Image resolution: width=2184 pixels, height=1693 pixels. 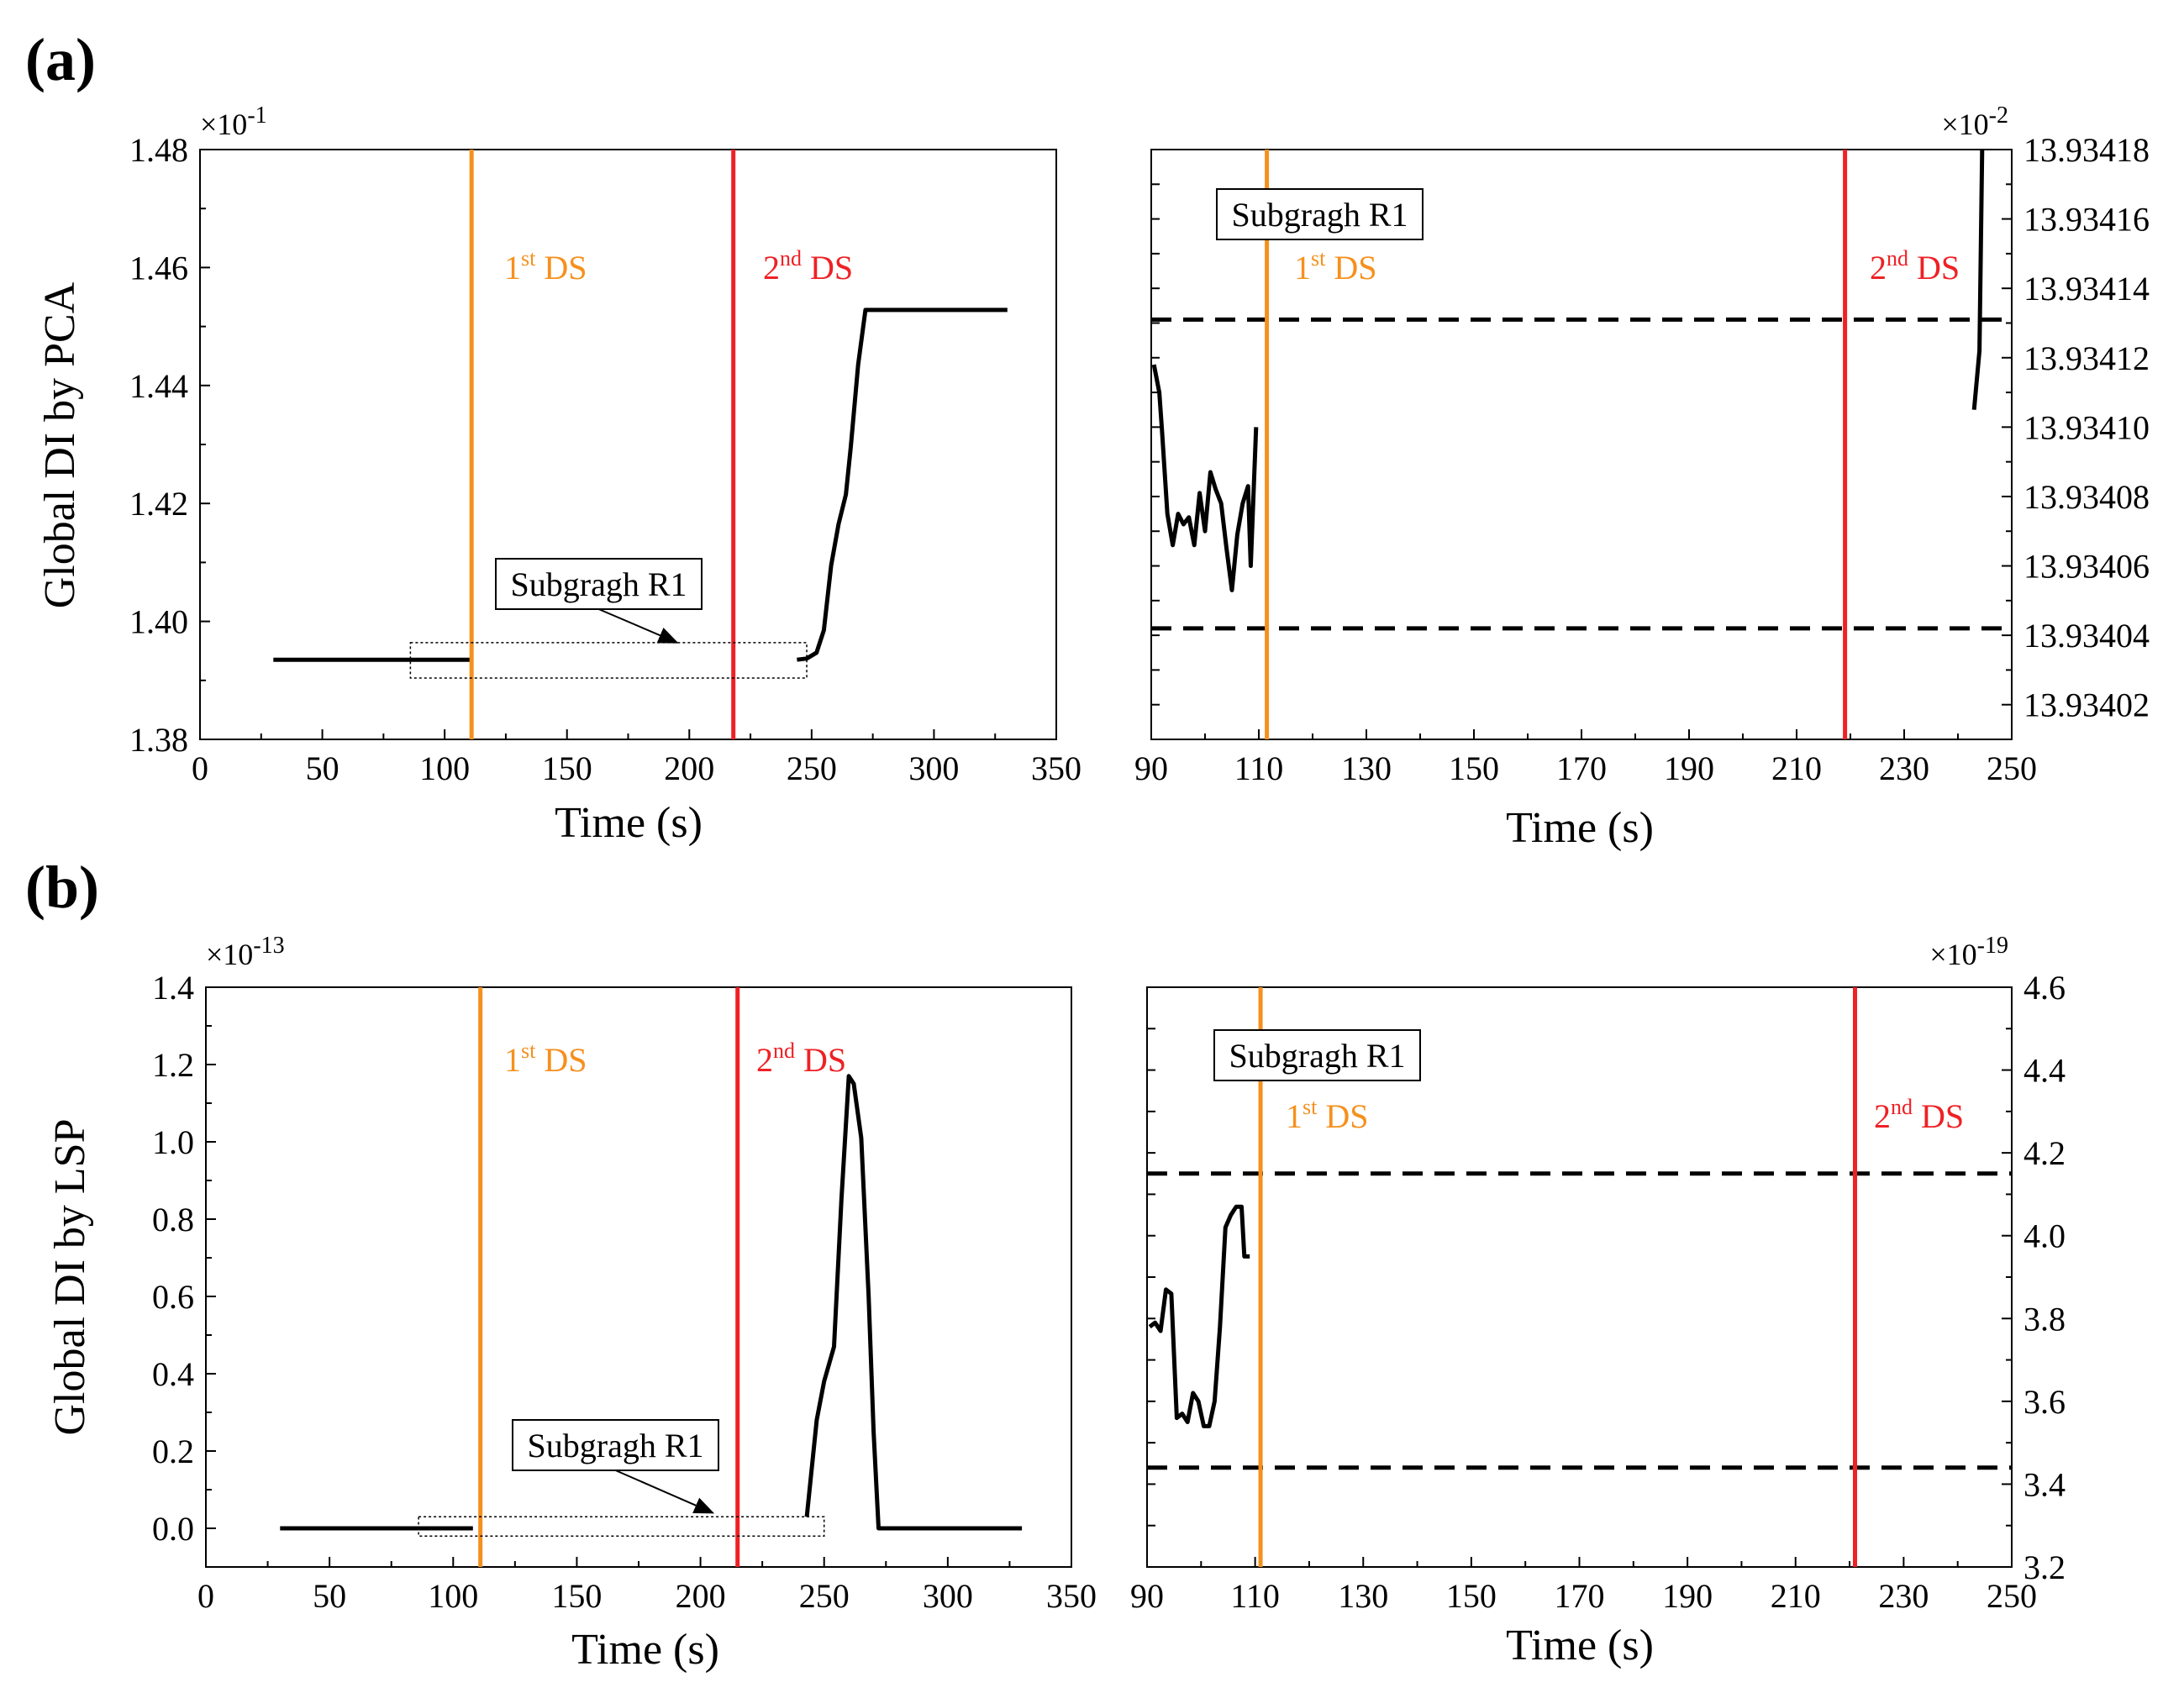 What do you see at coordinates (60, 59) in the screenshot?
I see `panel-letter-a: (a)` at bounding box center [60, 59].